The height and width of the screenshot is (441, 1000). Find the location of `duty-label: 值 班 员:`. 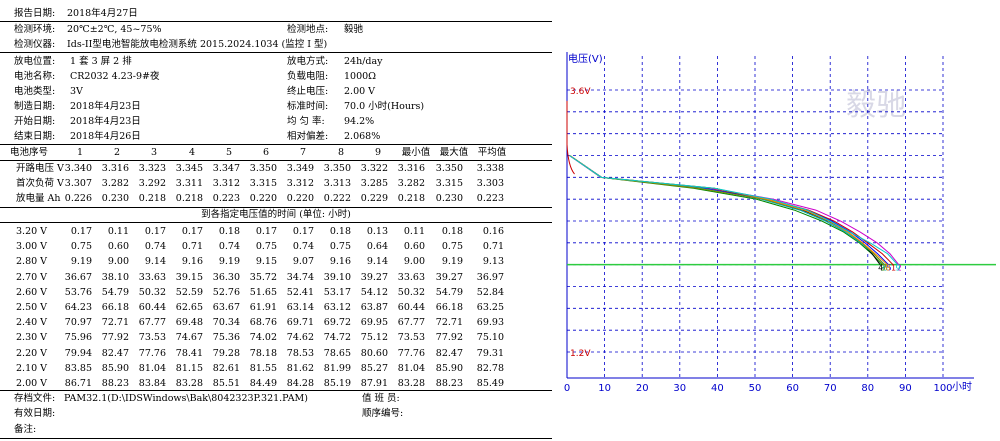

duty-label: 值 班 员: is located at coordinates (381, 398).